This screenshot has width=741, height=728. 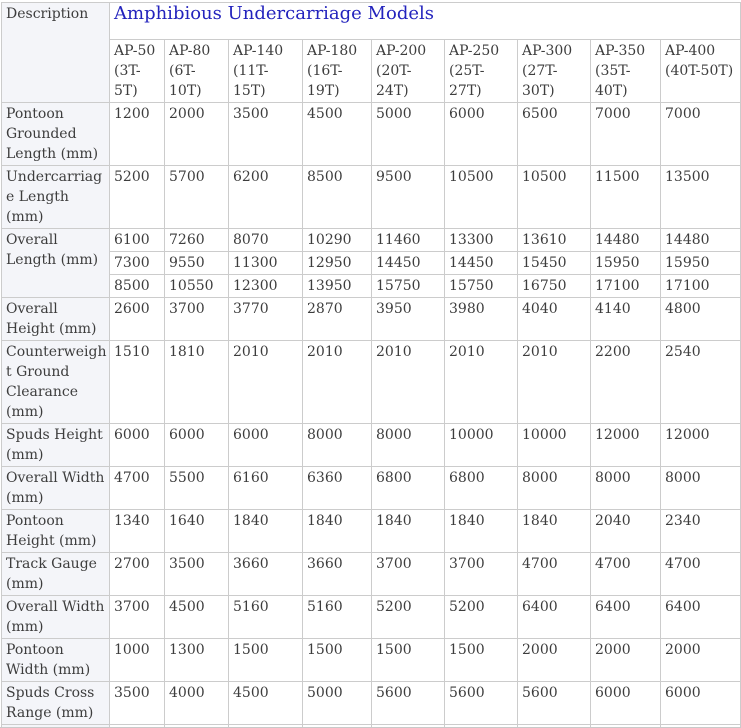 I want to click on model-capacity: (6T-10T), so click(x=185, y=81).